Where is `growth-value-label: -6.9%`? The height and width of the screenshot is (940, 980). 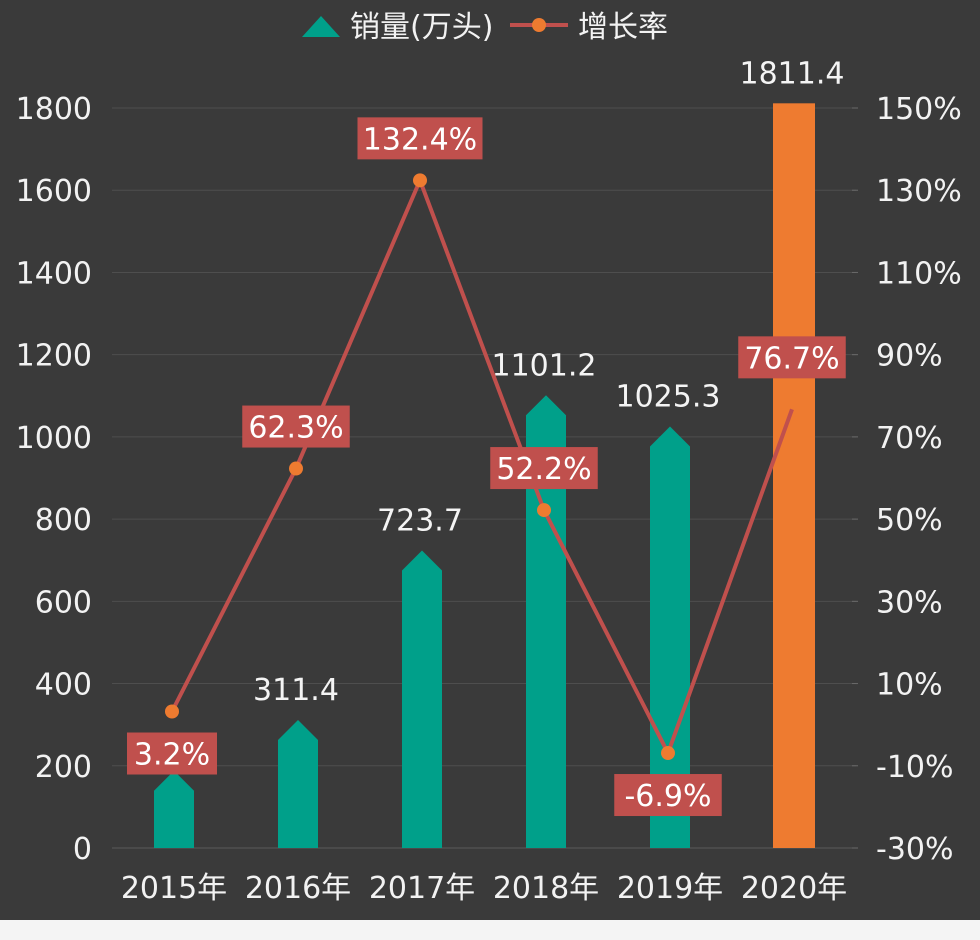 growth-value-label: -6.9% is located at coordinates (667, 796).